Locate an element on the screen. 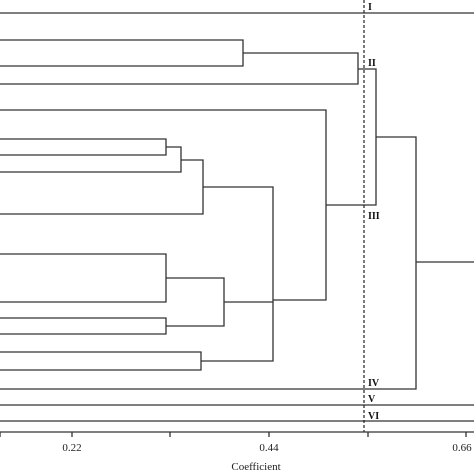  branch-d3 is located at coordinates (195, 302).